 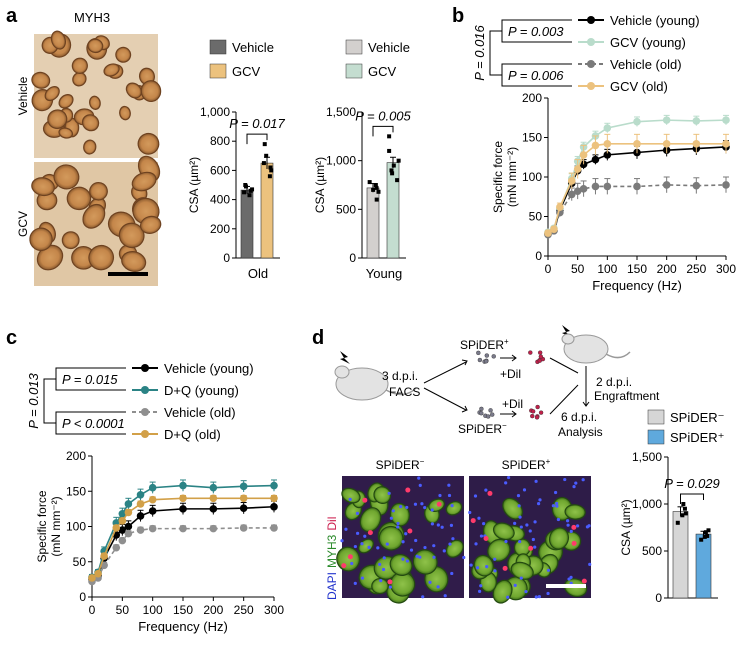 What do you see at coordinates (404, 392) in the screenshot?
I see `step-facs: FACS` at bounding box center [404, 392].